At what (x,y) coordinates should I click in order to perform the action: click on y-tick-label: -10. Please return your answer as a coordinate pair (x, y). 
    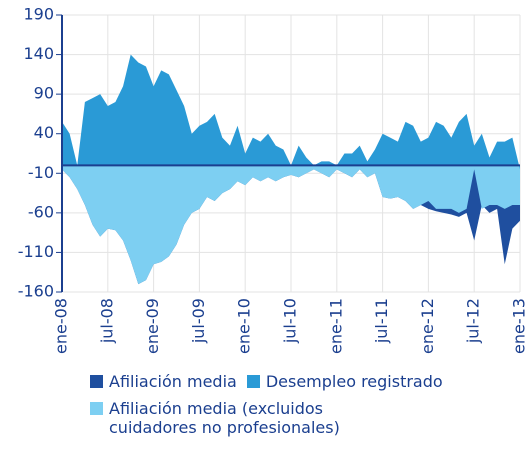
    Looking at the image, I should click on (41, 172).